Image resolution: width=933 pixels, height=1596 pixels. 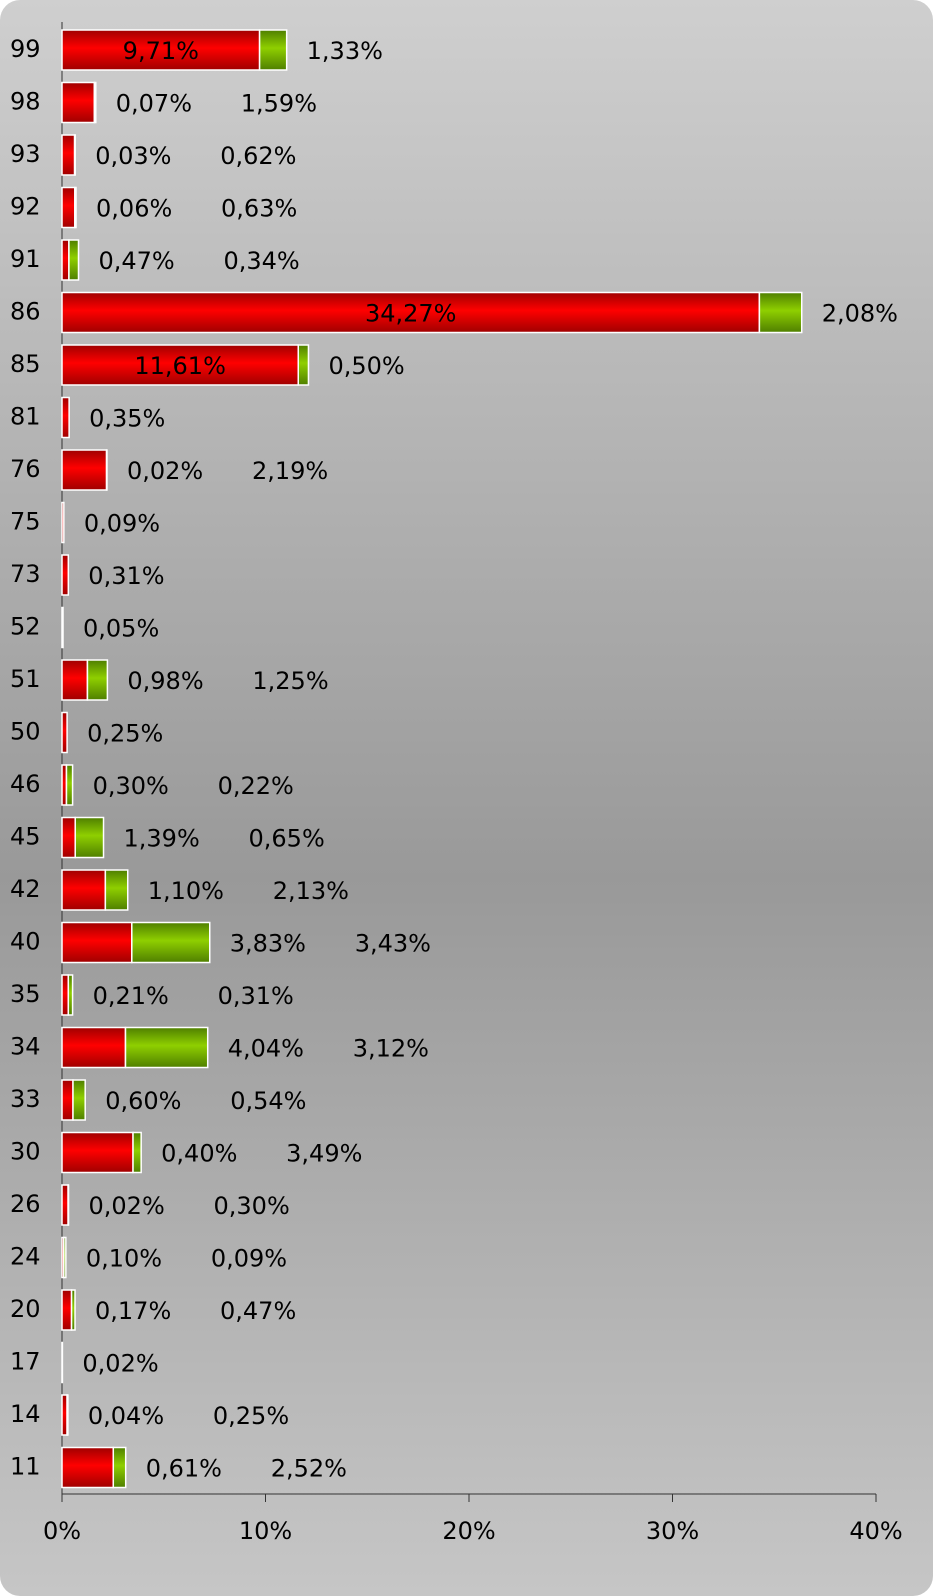 What do you see at coordinates (165, 681) in the screenshot?
I see `value-label: 0,98%` at bounding box center [165, 681].